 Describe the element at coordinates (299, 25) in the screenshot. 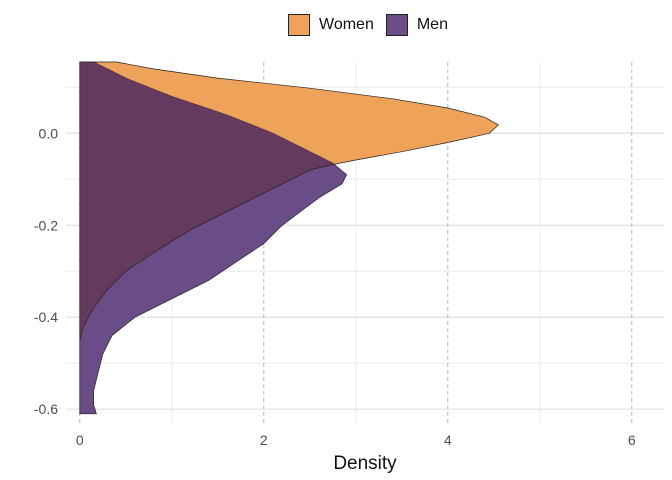

I see `legend-swatch-women` at that location.